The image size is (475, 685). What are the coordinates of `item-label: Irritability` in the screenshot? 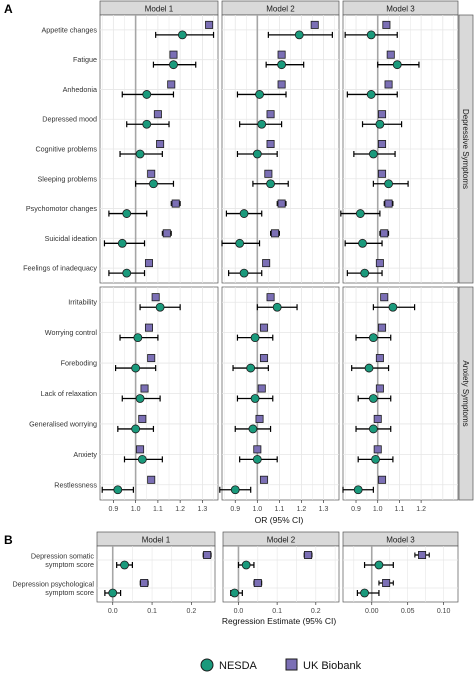 It's located at (82, 302).